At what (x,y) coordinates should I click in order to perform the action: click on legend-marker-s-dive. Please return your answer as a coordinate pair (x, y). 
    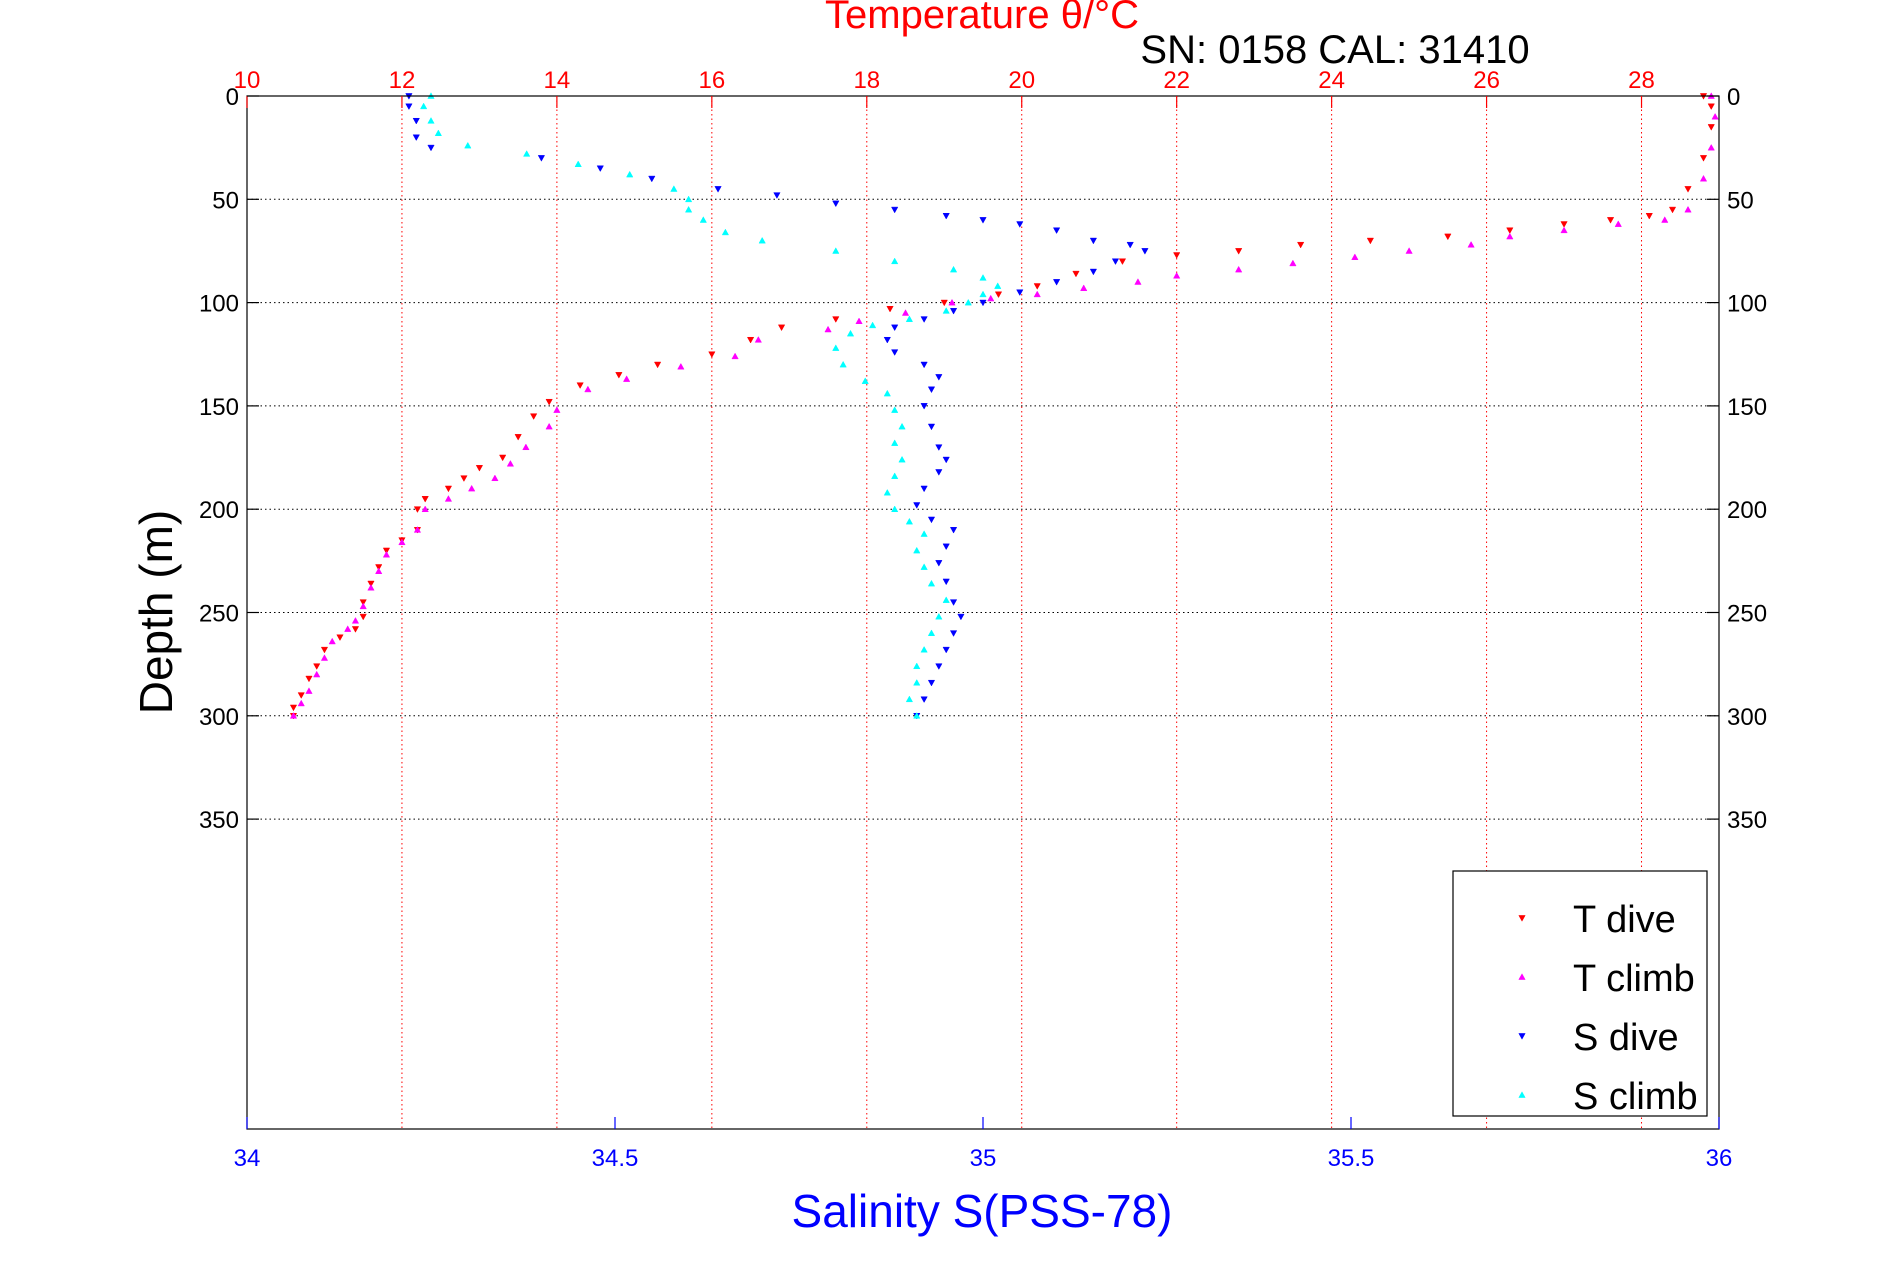
    Looking at the image, I should click on (1522, 1036).